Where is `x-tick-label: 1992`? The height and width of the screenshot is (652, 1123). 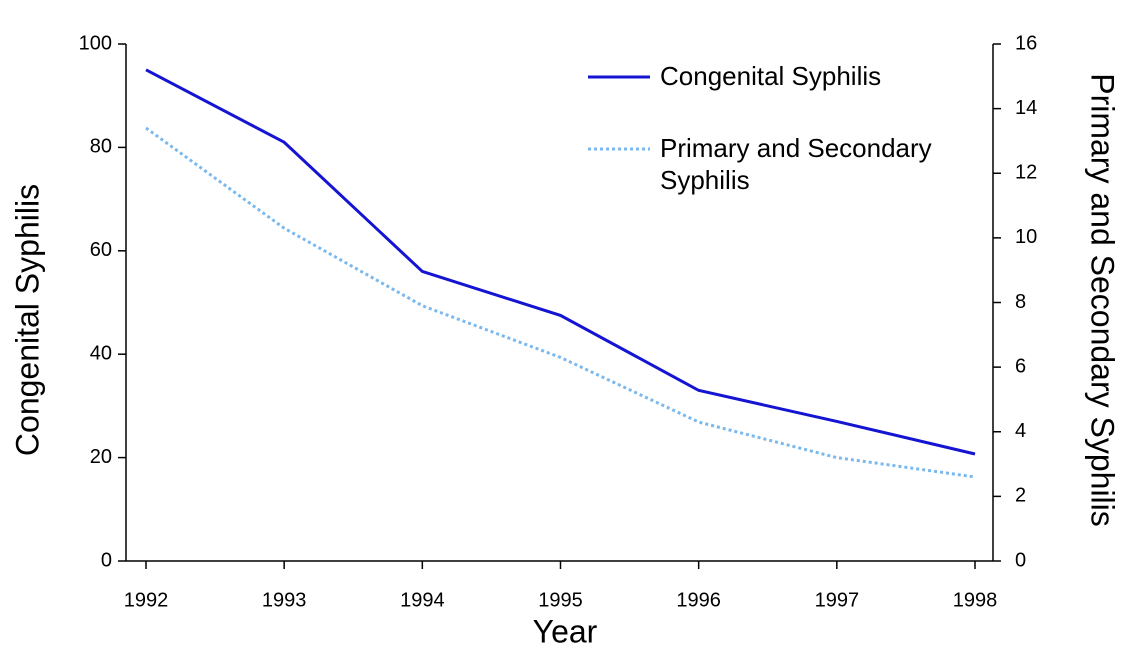 x-tick-label: 1992 is located at coordinates (146, 600).